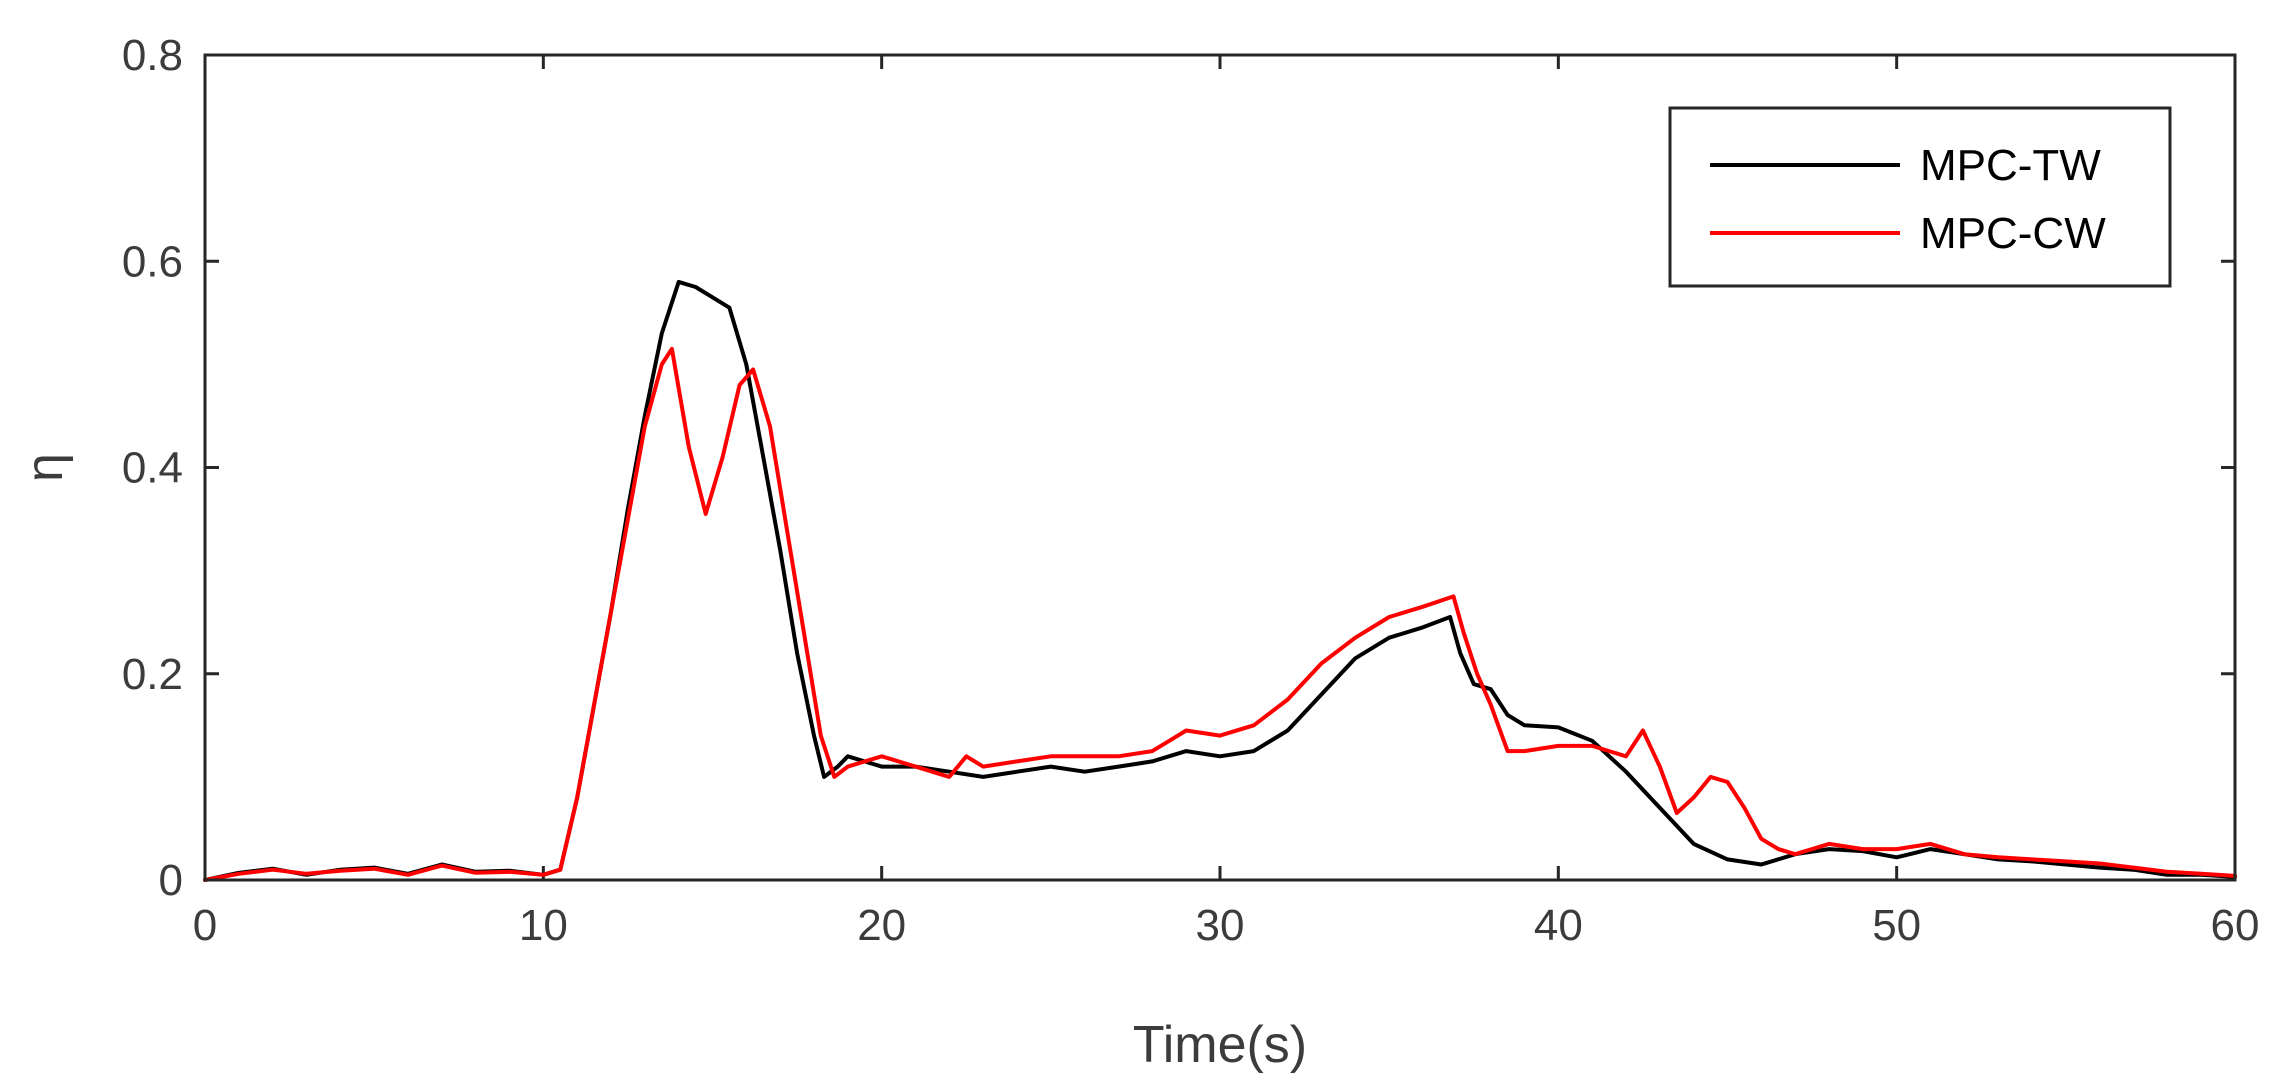 The height and width of the screenshot is (1091, 2270). Describe the element at coordinates (171, 880) in the screenshot. I see `y-tick-label: 0` at that location.